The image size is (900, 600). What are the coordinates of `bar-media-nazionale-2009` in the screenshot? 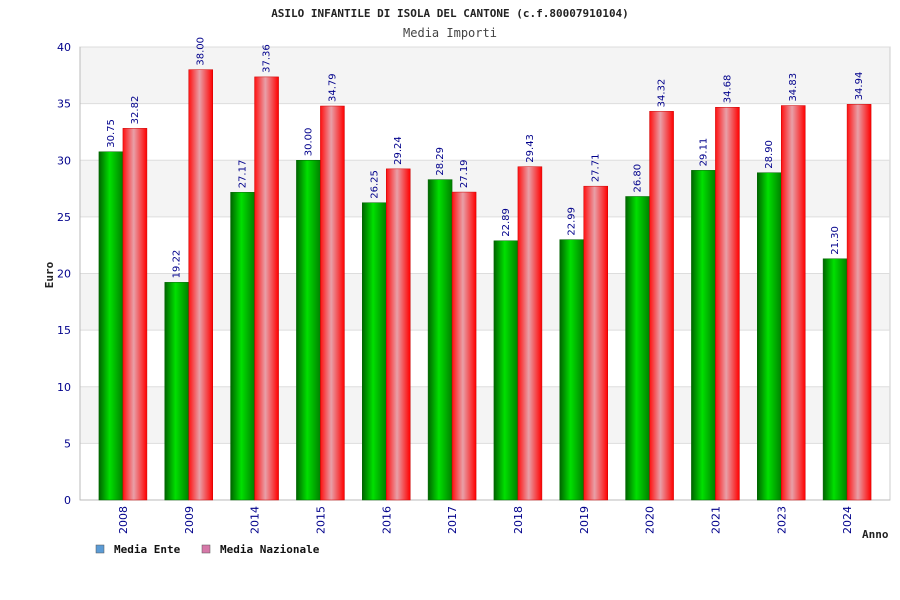 It's located at (200, 285).